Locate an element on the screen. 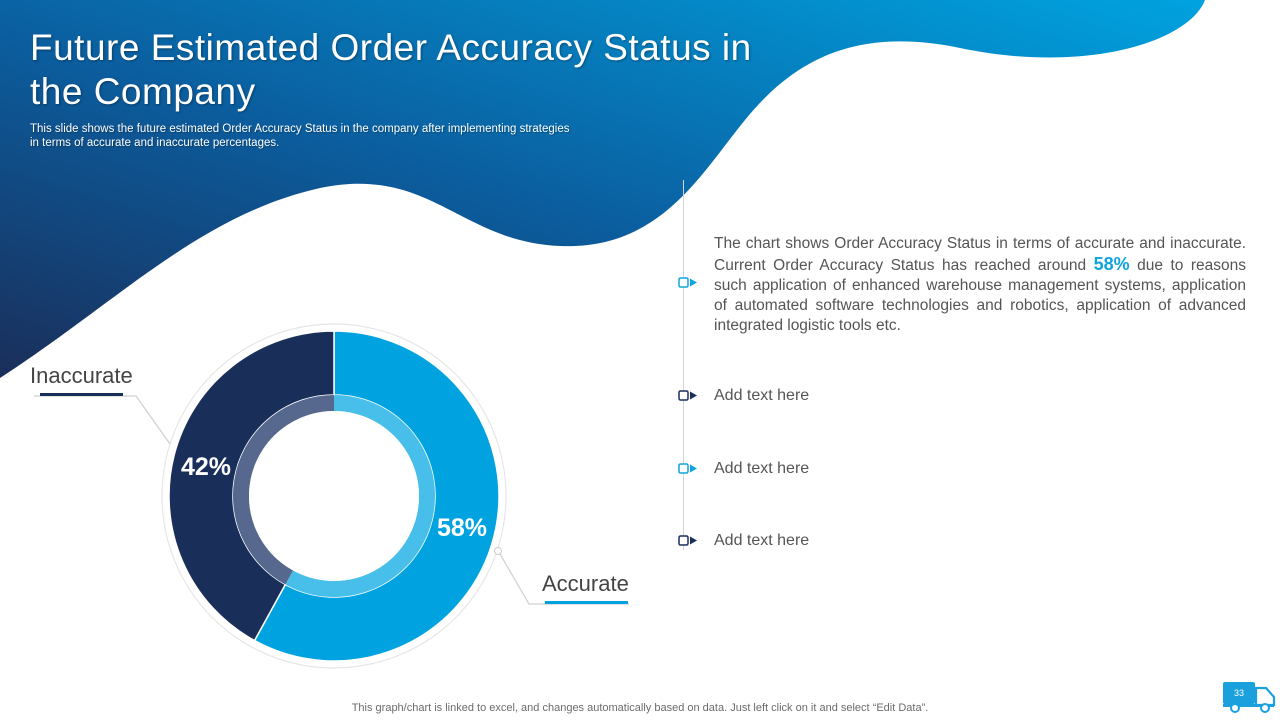 This screenshot has width=1280, height=720. inner-ring-accurate is located at coordinates (360, 496).